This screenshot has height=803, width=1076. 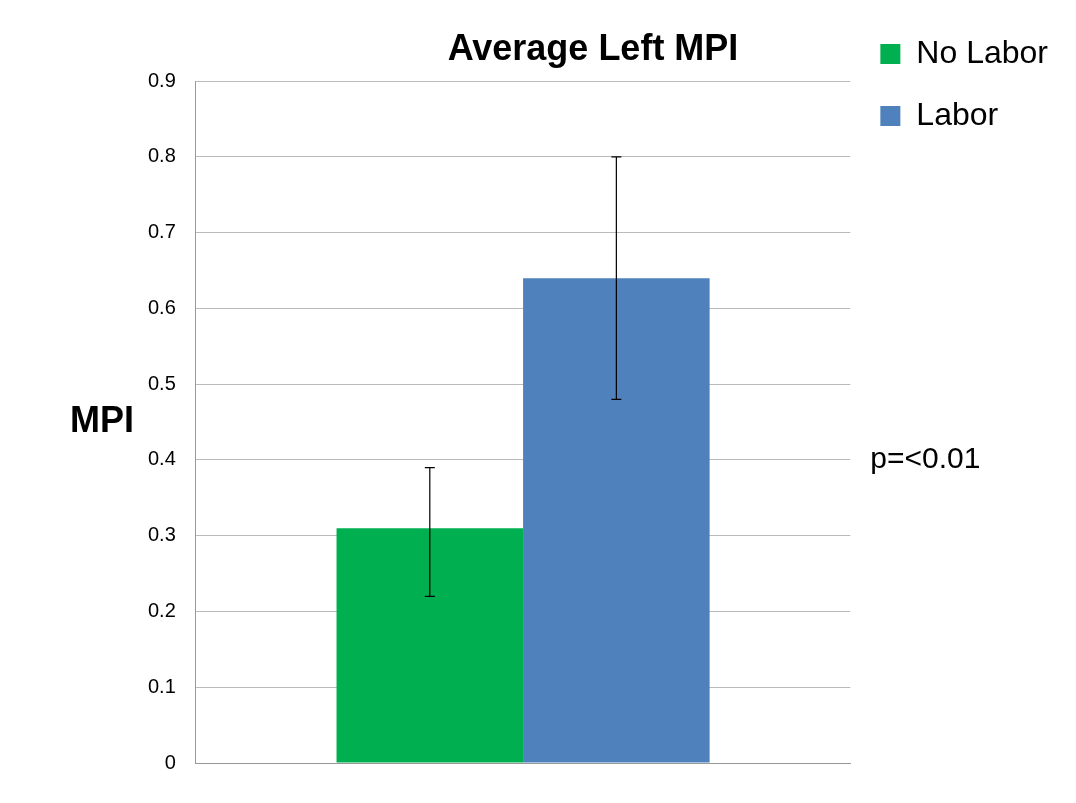 What do you see at coordinates (161, 685) in the screenshot?
I see `y-tick-label: 0.1` at bounding box center [161, 685].